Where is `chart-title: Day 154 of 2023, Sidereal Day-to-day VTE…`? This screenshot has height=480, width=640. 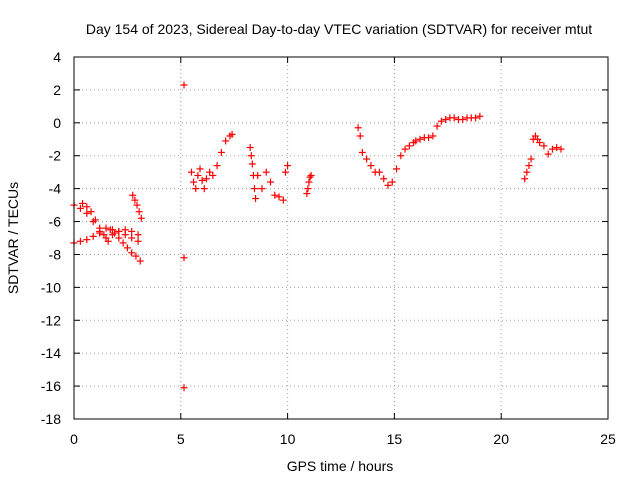 chart-title: Day 154 of 2023, Sidereal Day-to-day VTE… is located at coordinates (339, 29).